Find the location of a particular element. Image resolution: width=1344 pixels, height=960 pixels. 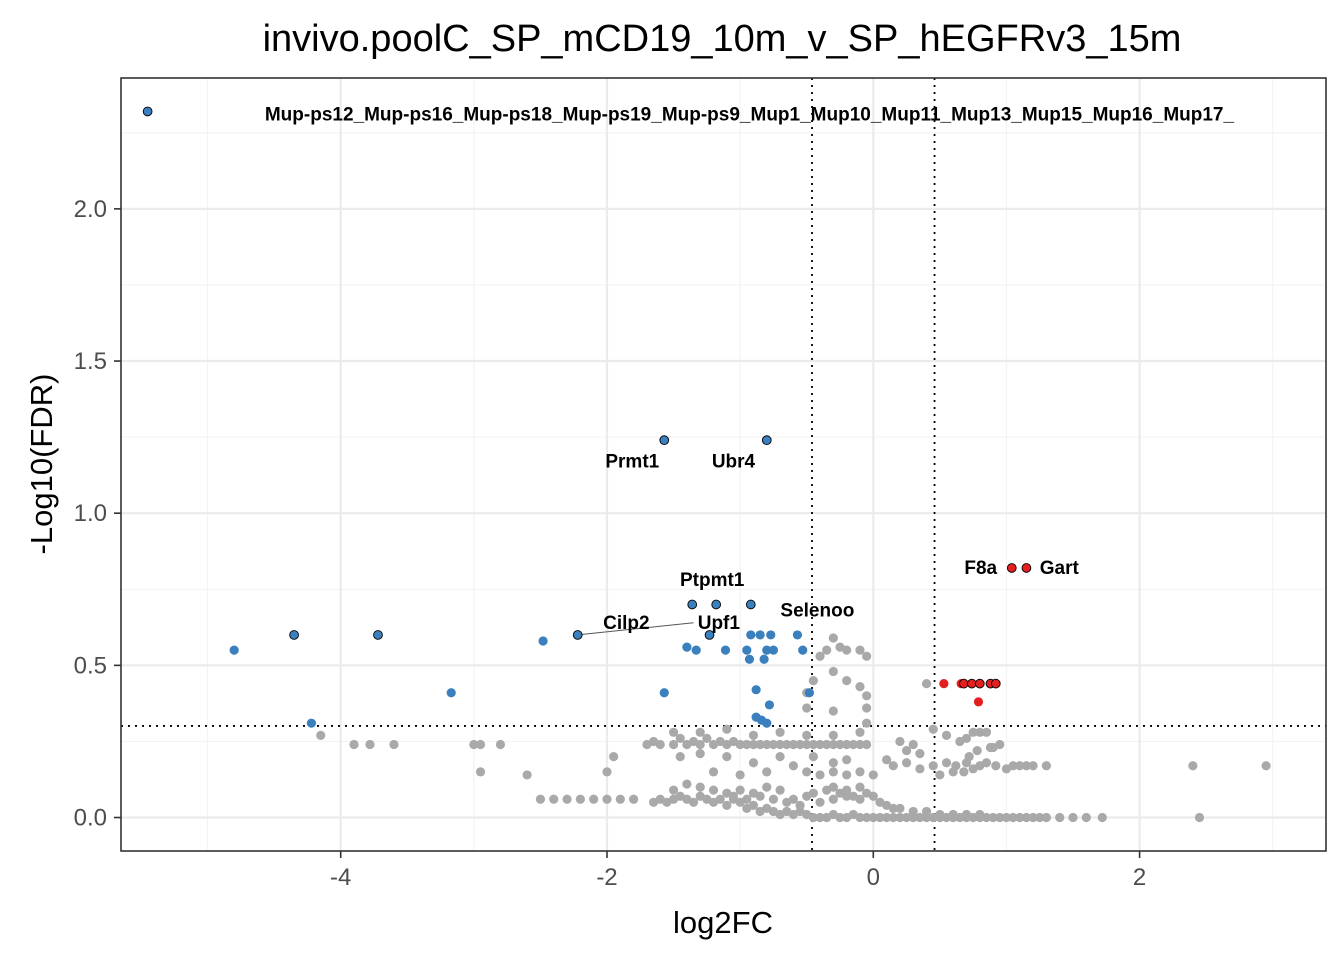

gene-label: Gart is located at coordinates (1060, 568).